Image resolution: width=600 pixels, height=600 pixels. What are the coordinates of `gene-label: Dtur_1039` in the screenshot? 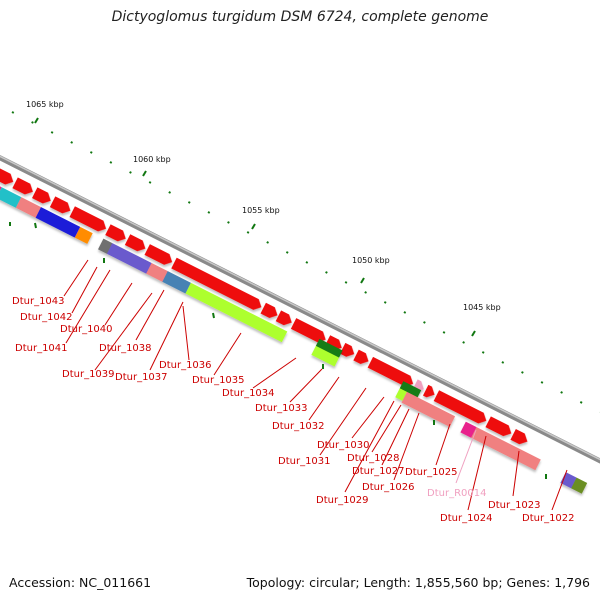 It's located at (88, 374).